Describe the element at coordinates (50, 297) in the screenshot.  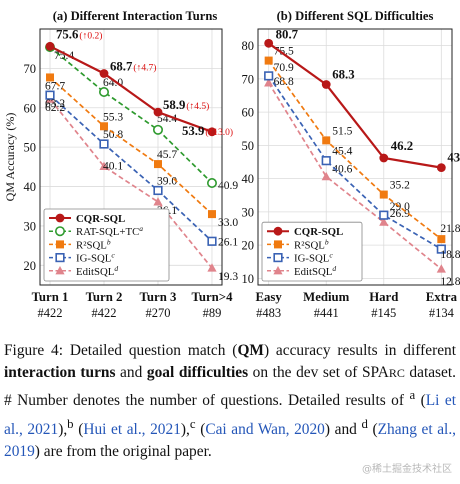
I see `x-tick-label: Turn 1` at that location.